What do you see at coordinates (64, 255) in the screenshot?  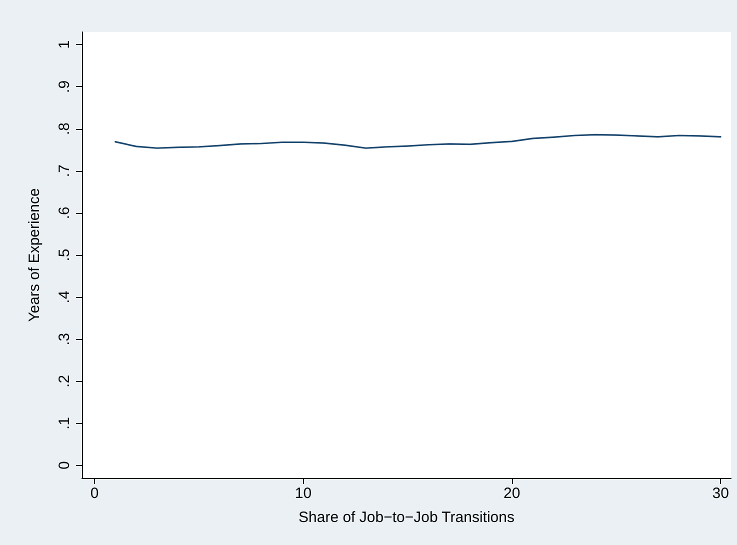 I see `y-tick-label: .5` at bounding box center [64, 255].